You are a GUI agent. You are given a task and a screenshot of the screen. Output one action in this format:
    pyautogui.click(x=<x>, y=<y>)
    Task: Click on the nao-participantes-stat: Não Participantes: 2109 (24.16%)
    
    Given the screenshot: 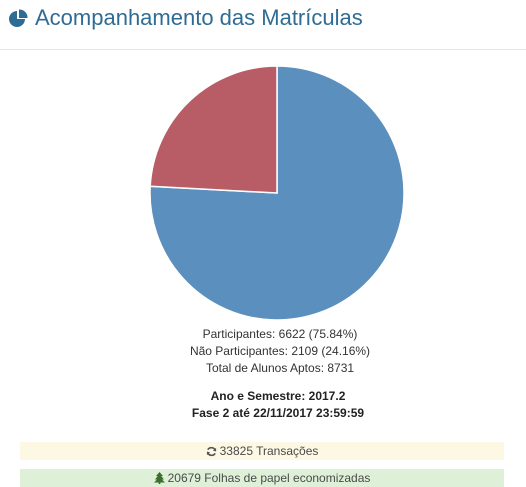 What is the action you would take?
    pyautogui.click(x=280, y=351)
    